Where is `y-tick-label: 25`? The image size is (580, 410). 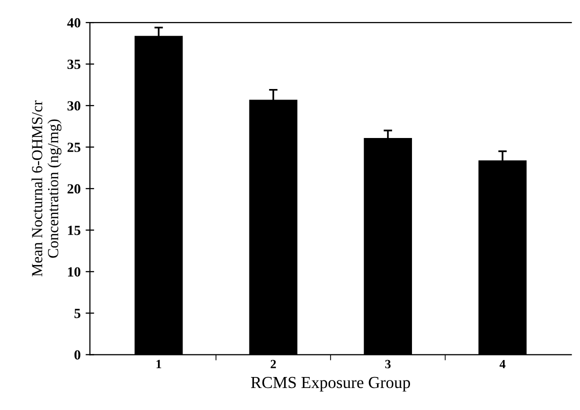
y-tick-label: 25 is located at coordinates (74, 147).